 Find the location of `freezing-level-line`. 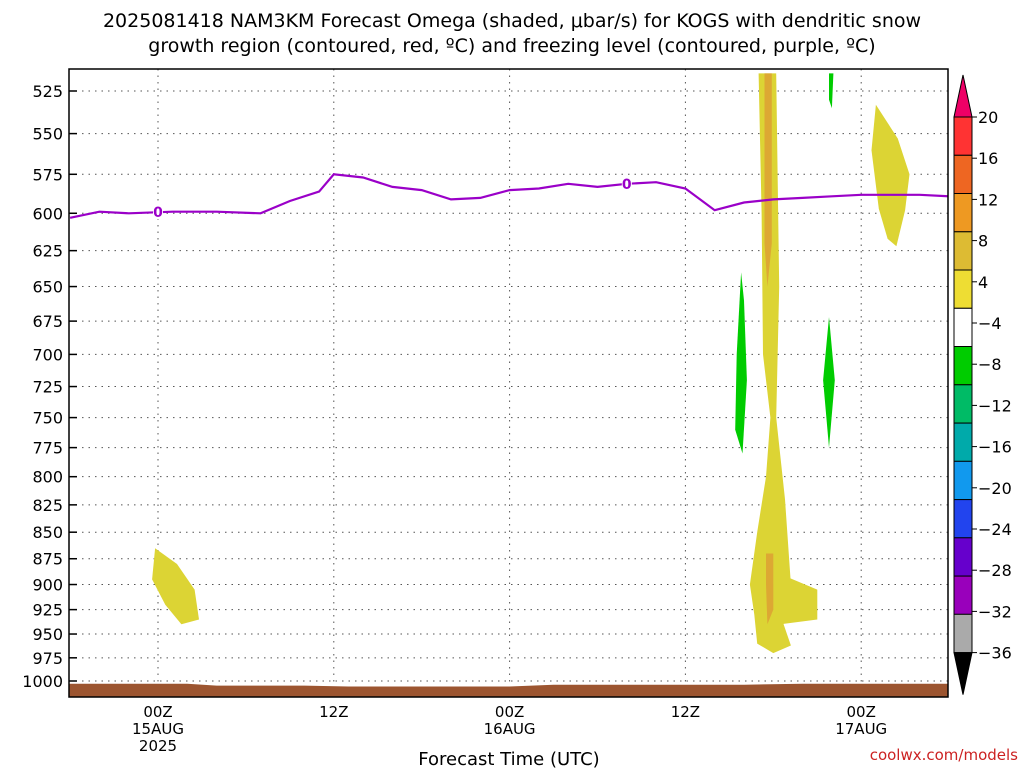

freezing-level-line is located at coordinates (508, 196).